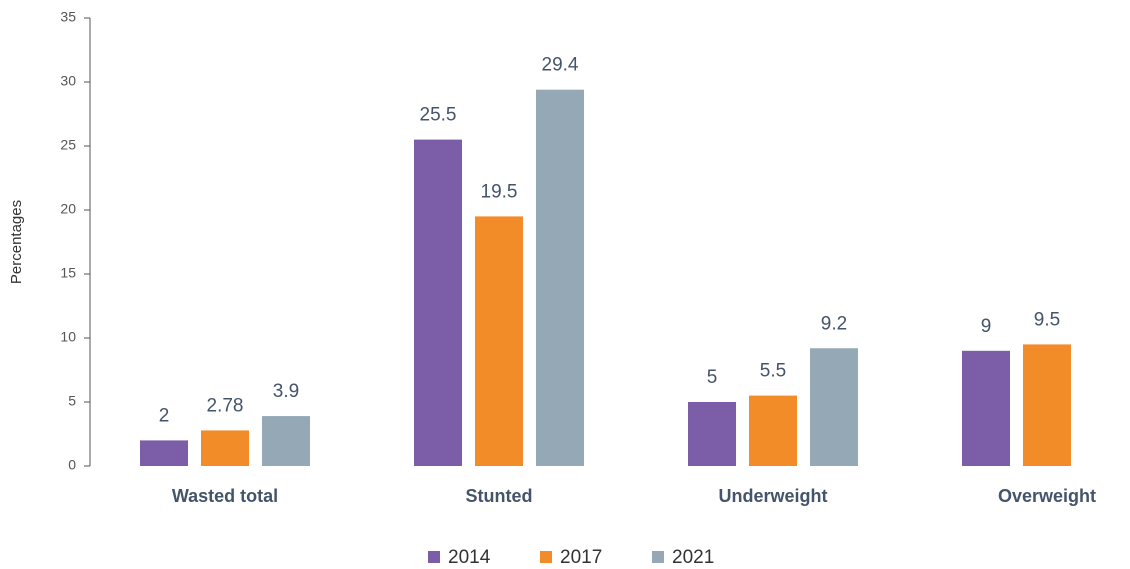 The image size is (1130, 569). Describe the element at coordinates (581, 557) in the screenshot. I see `legend-label: 2017` at that location.